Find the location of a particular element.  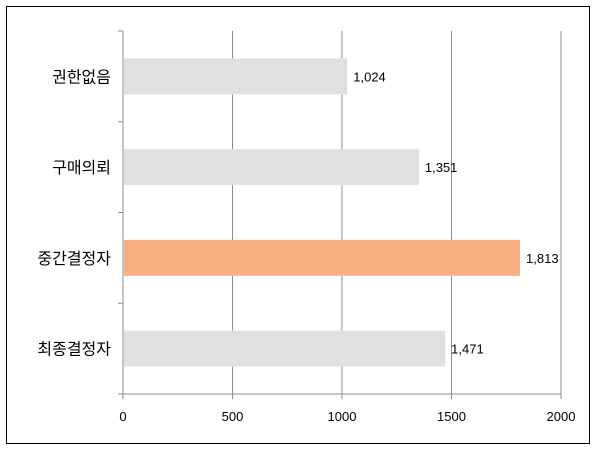

data-label: 1,813 is located at coordinates (542, 258).